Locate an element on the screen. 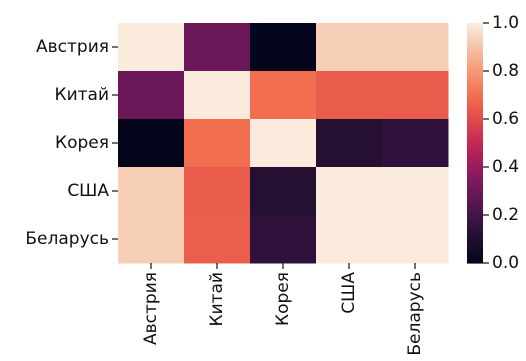 The width and height of the screenshot is (526, 361). colorbar-tick-label-4: 0.8 is located at coordinates (505, 71).